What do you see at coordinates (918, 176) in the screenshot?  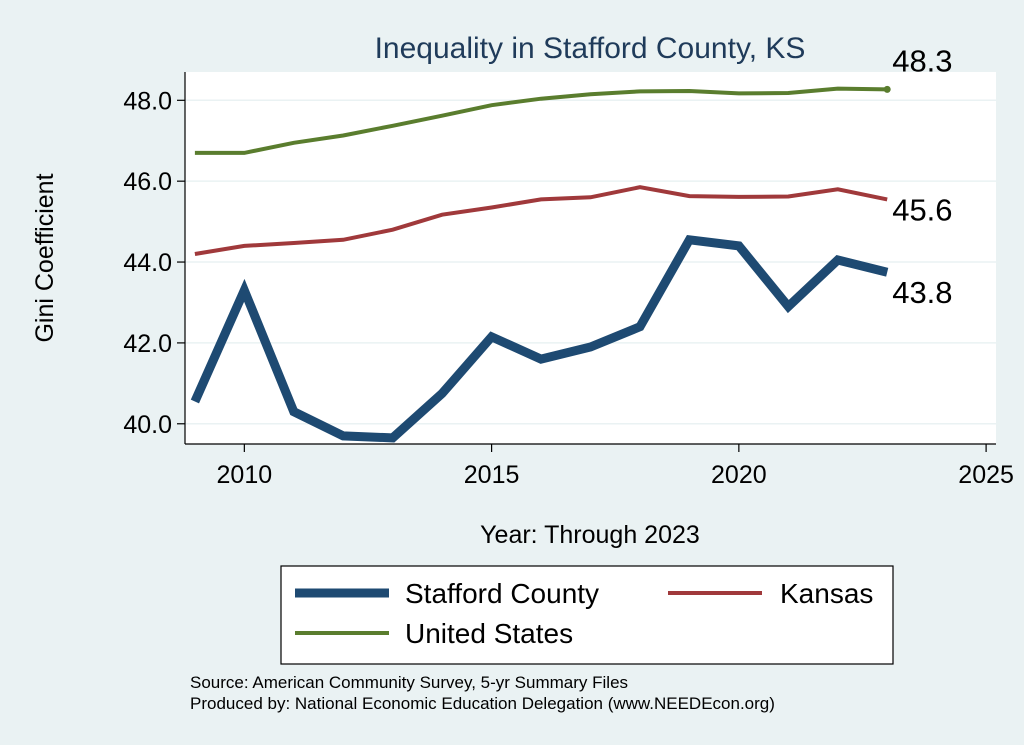 I see `end-labels: 43.8 45.6 48.3` at bounding box center [918, 176].